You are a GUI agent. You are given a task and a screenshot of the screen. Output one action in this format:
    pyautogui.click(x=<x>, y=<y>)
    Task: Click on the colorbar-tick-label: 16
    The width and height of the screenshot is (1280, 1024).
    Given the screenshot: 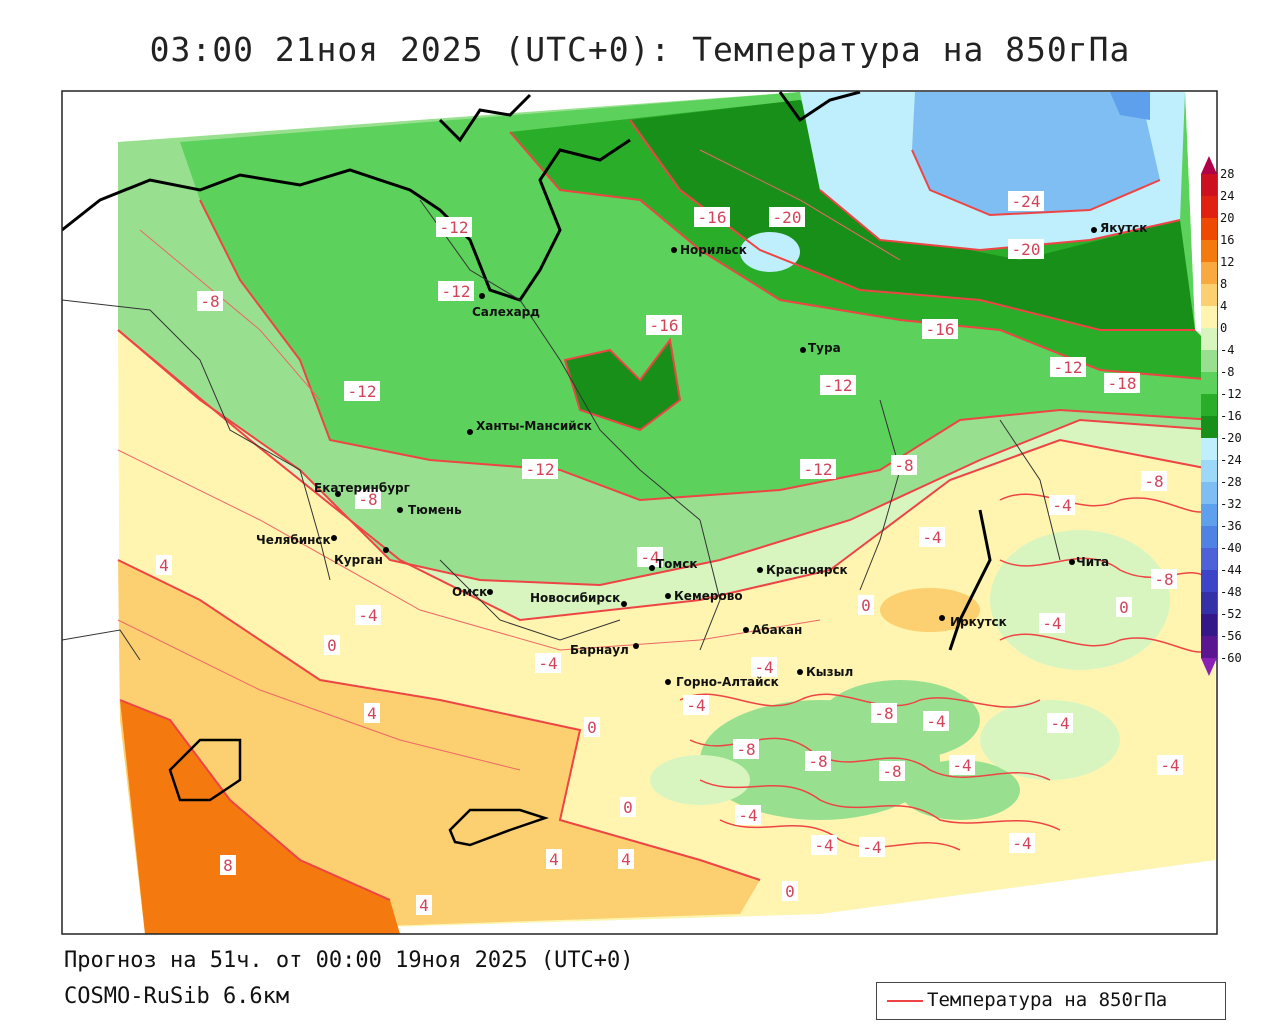 What is the action you would take?
    pyautogui.click(x=1227, y=240)
    